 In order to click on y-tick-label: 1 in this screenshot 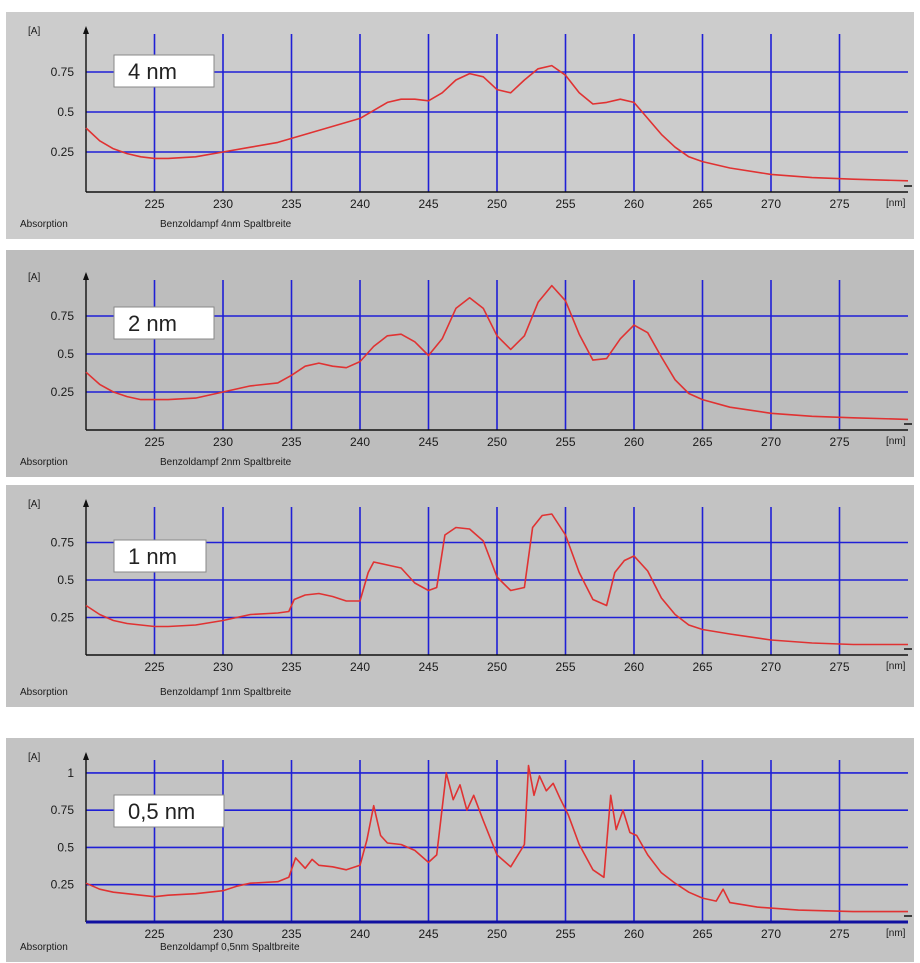, I will do `click(70, 773)`.